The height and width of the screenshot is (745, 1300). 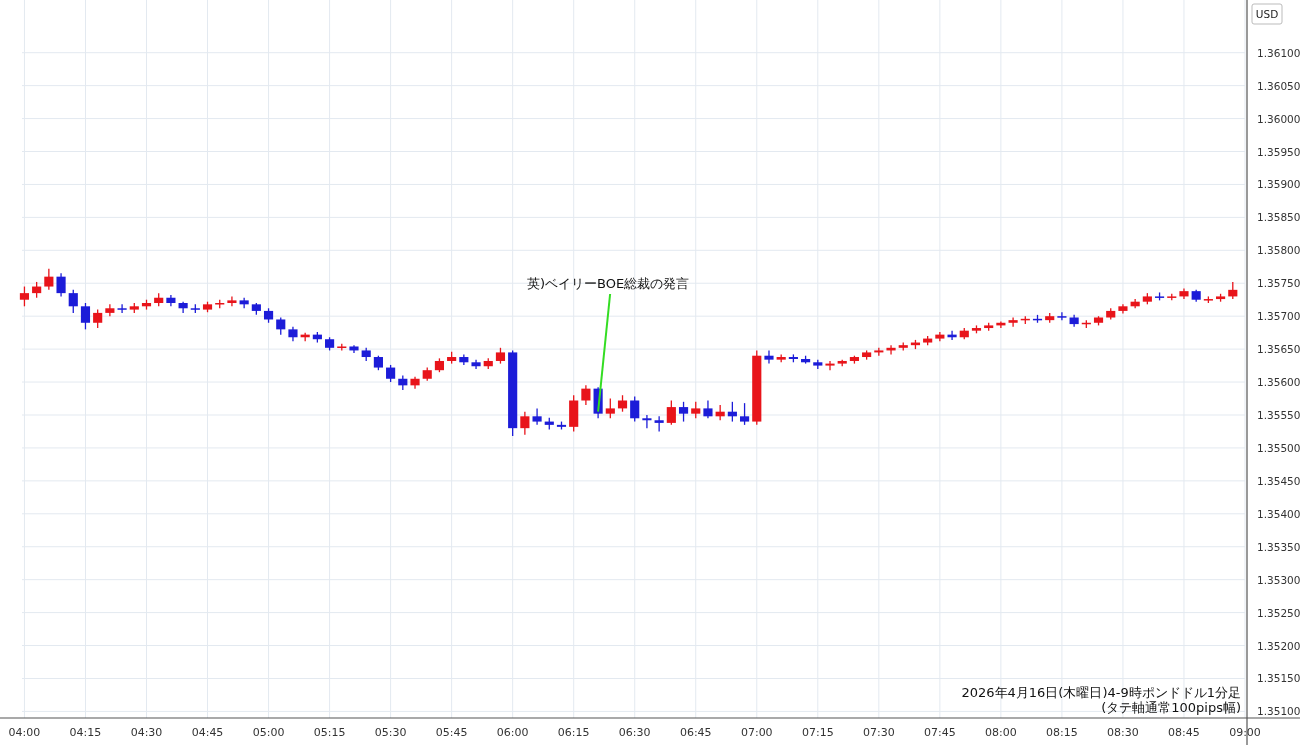 I want to click on x-tick-label: 06:15, so click(x=573, y=732).